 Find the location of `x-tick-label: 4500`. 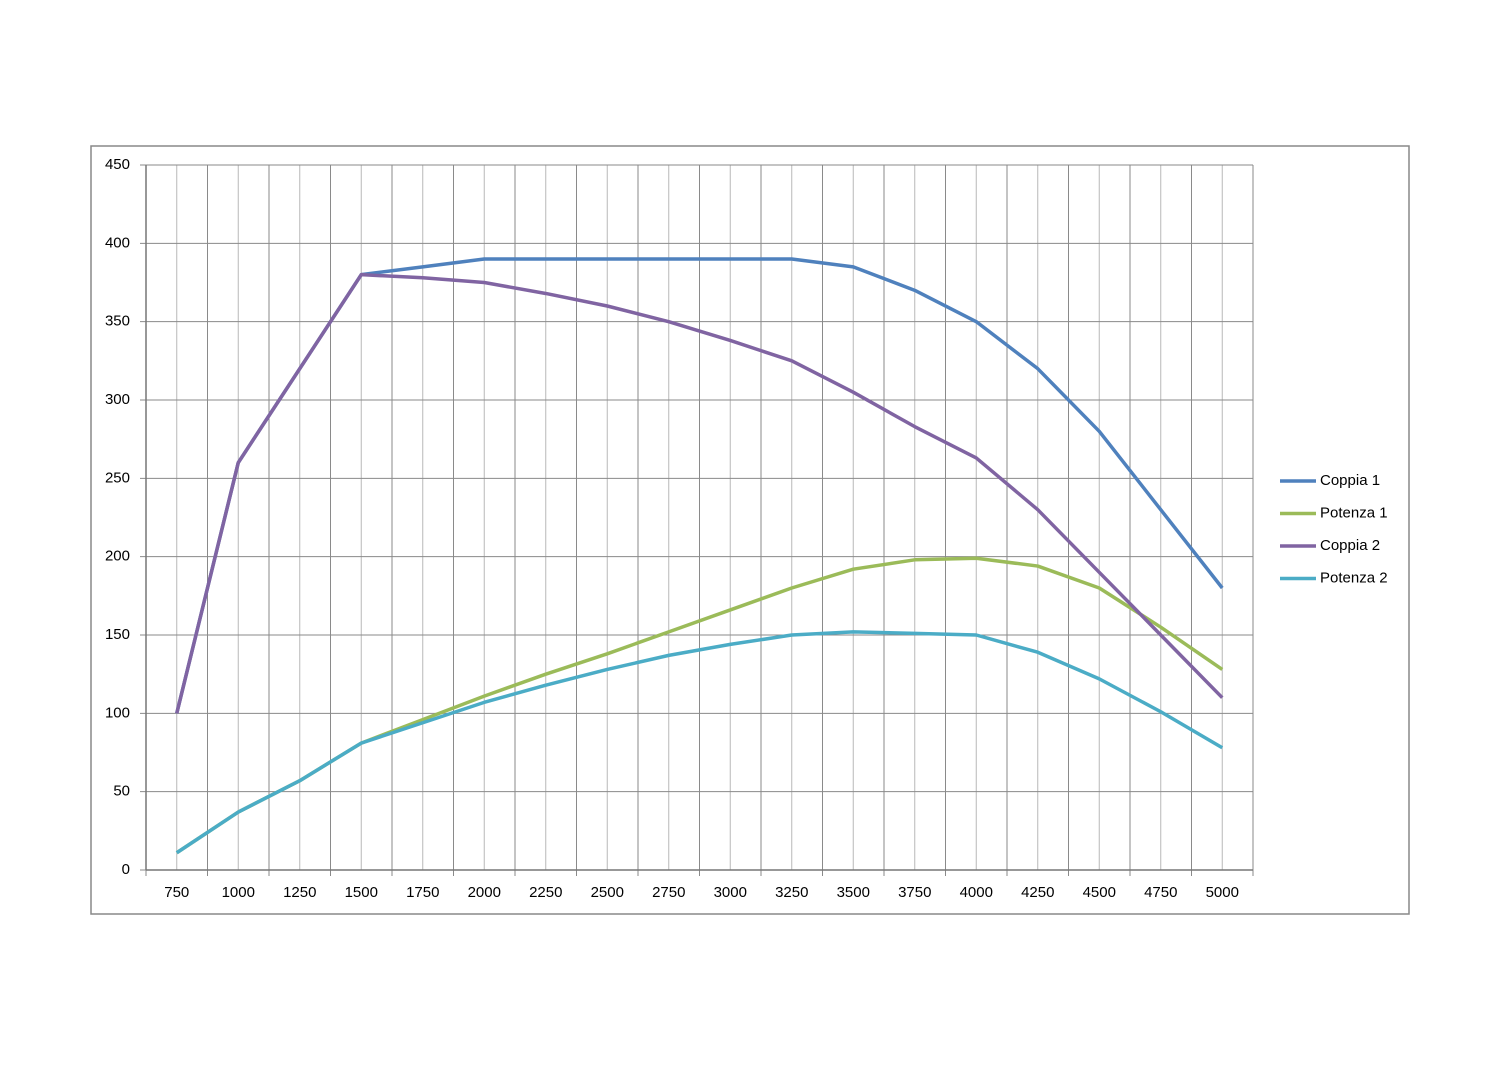

x-tick-label: 4500 is located at coordinates (1099, 892).